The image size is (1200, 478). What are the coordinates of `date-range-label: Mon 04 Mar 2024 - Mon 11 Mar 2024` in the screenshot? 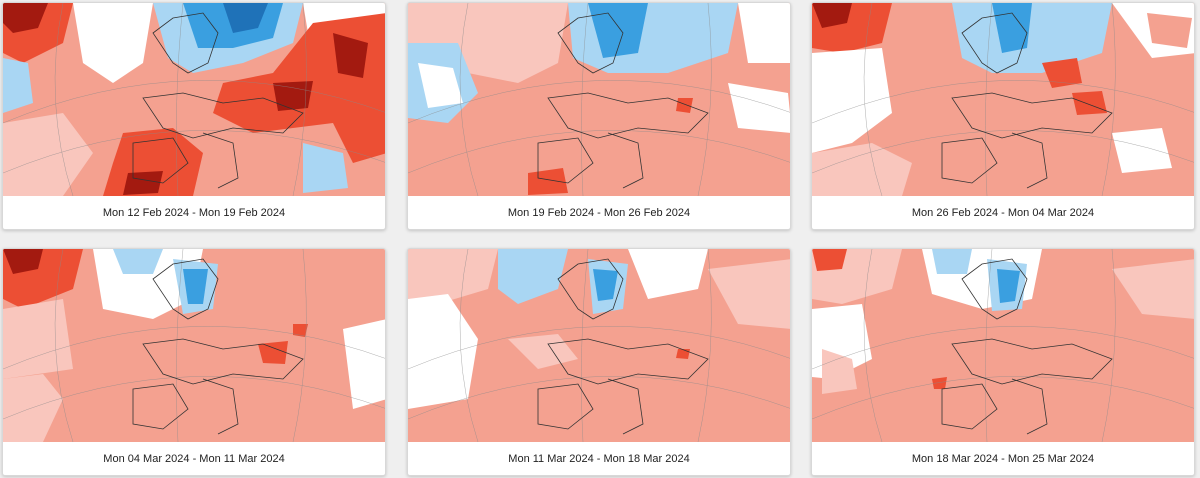 It's located at (194, 459).